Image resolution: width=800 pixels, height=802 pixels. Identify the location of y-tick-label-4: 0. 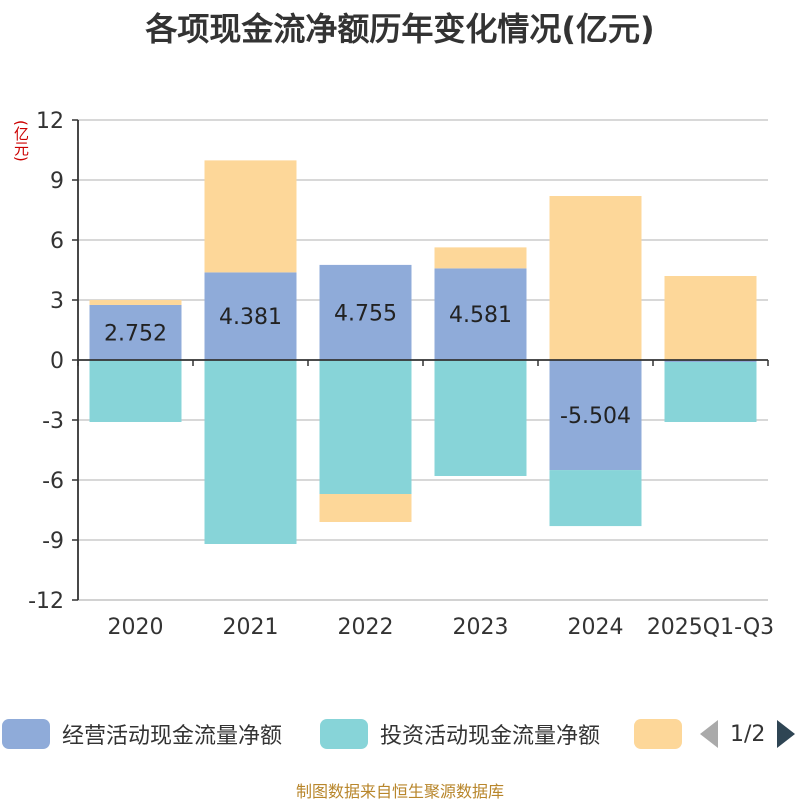
(57, 361).